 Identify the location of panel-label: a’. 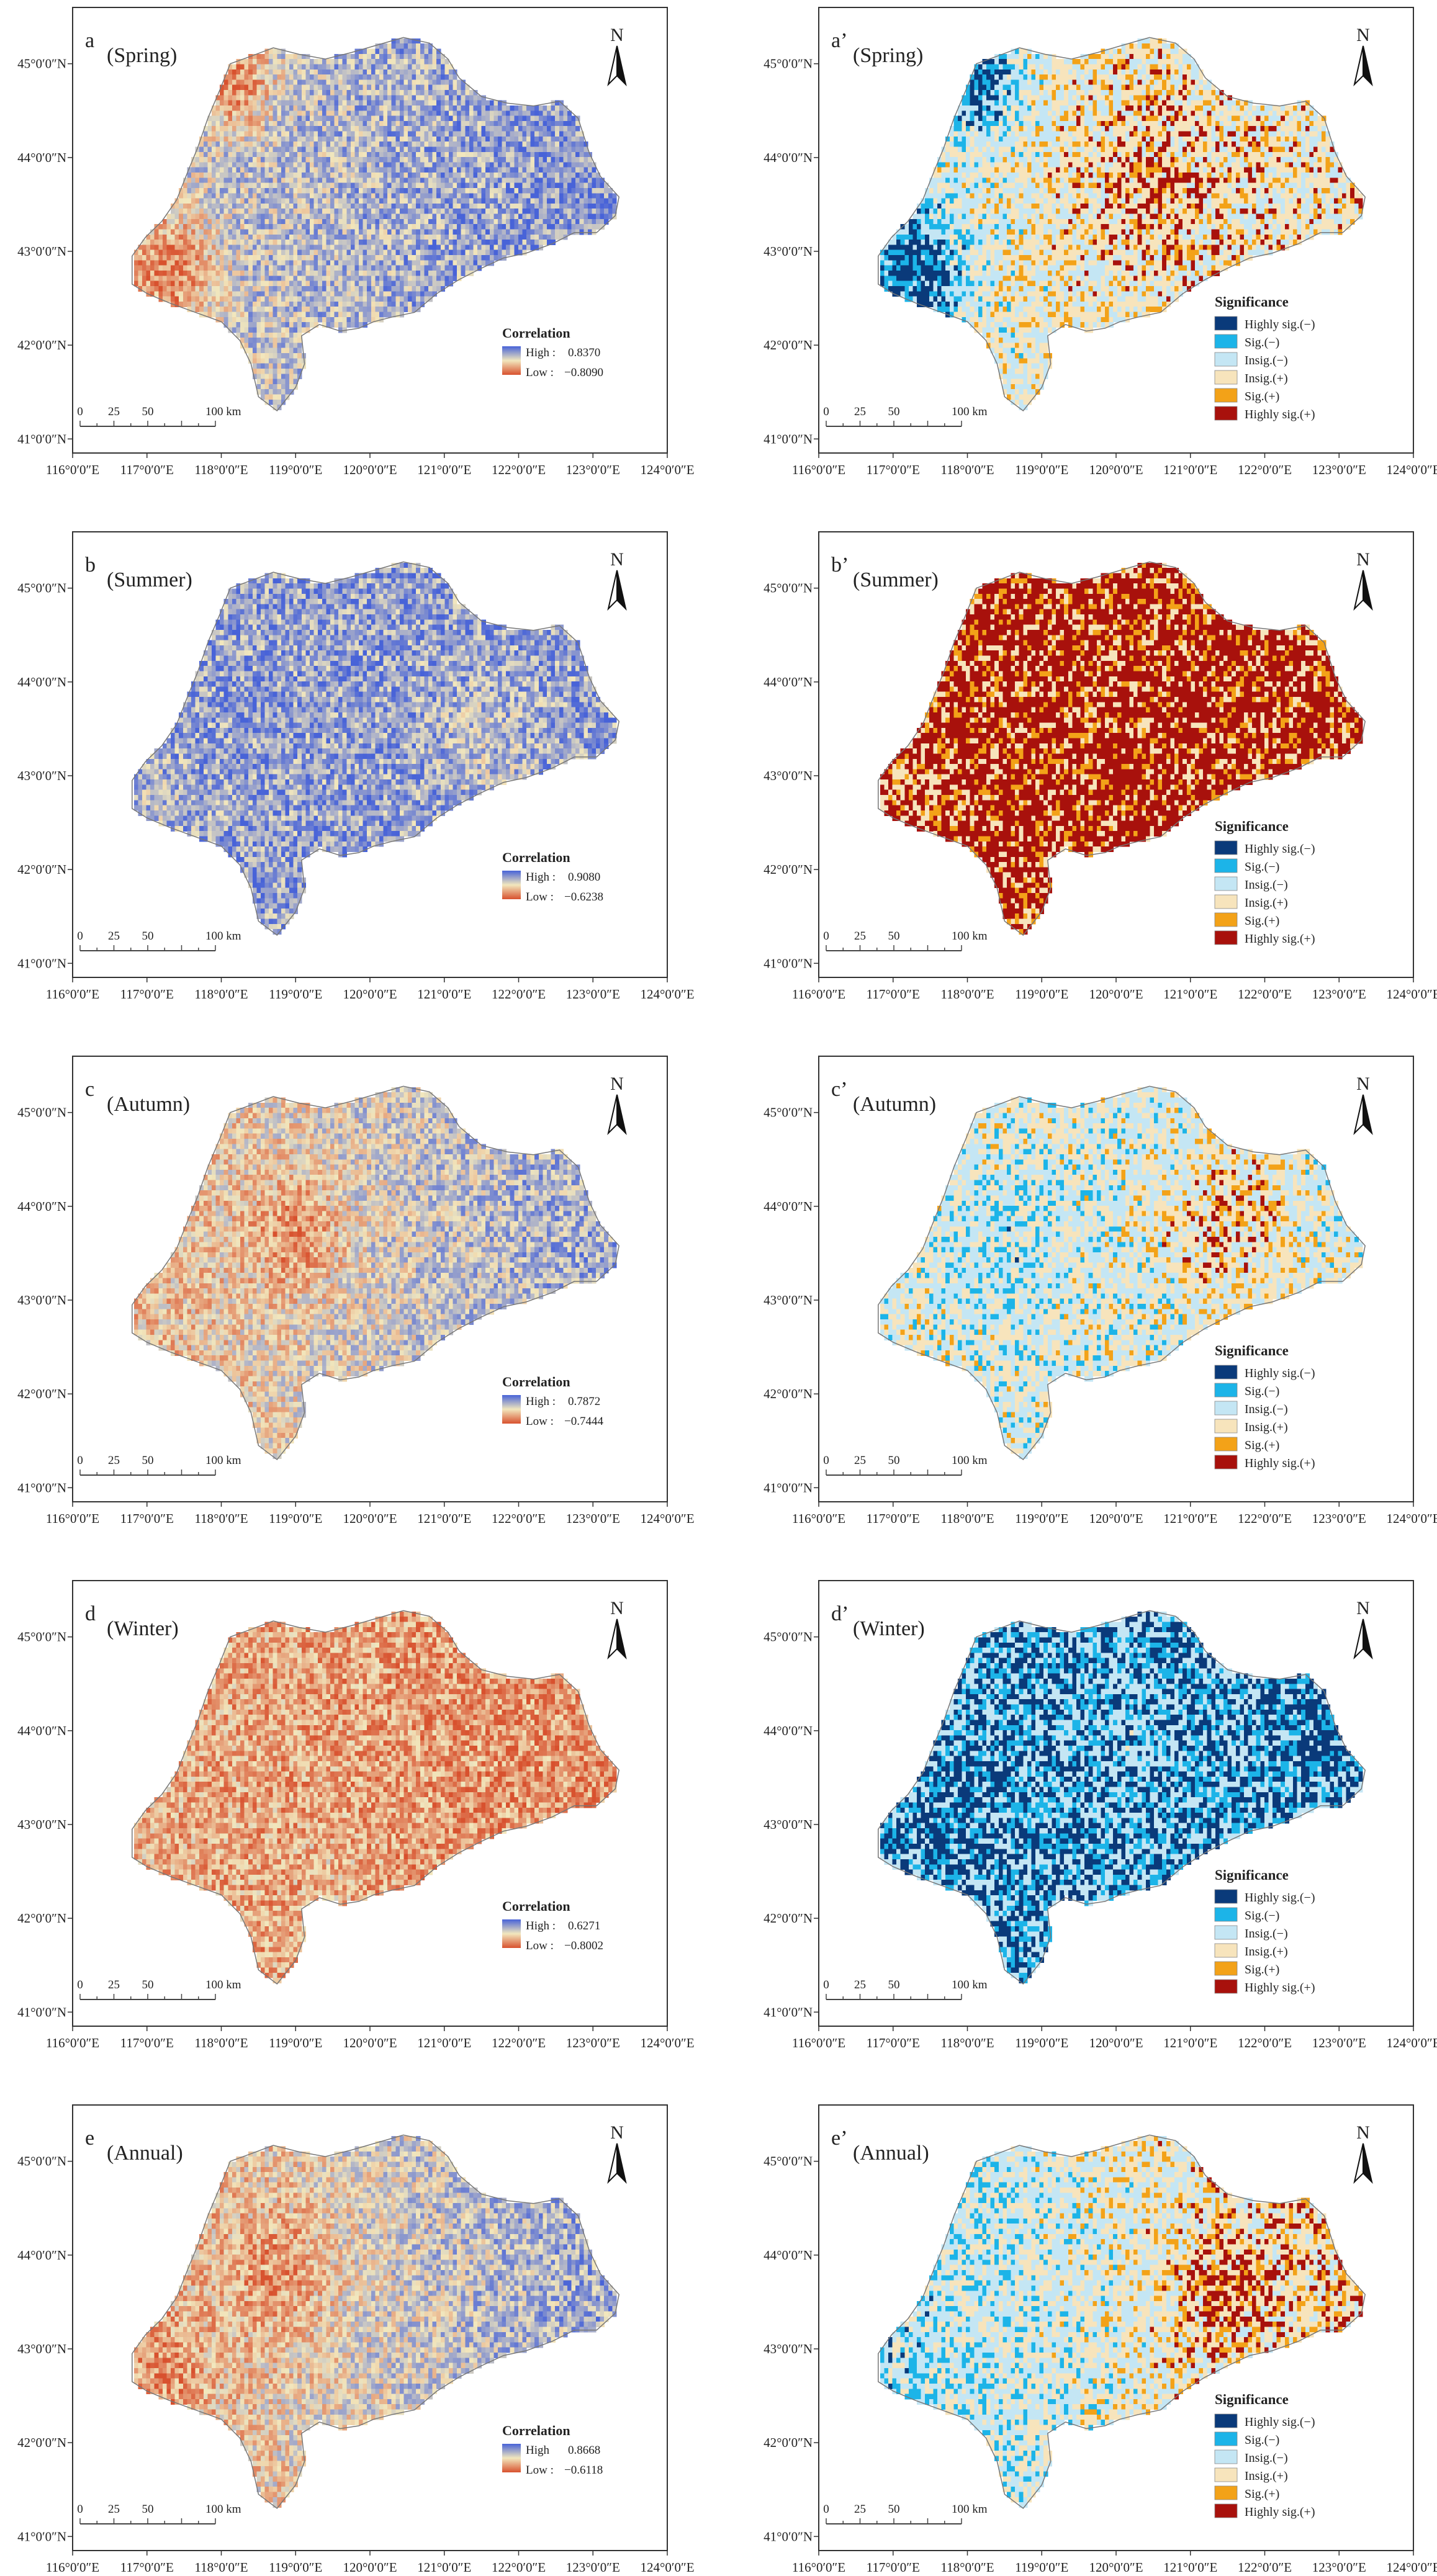
(839, 40).